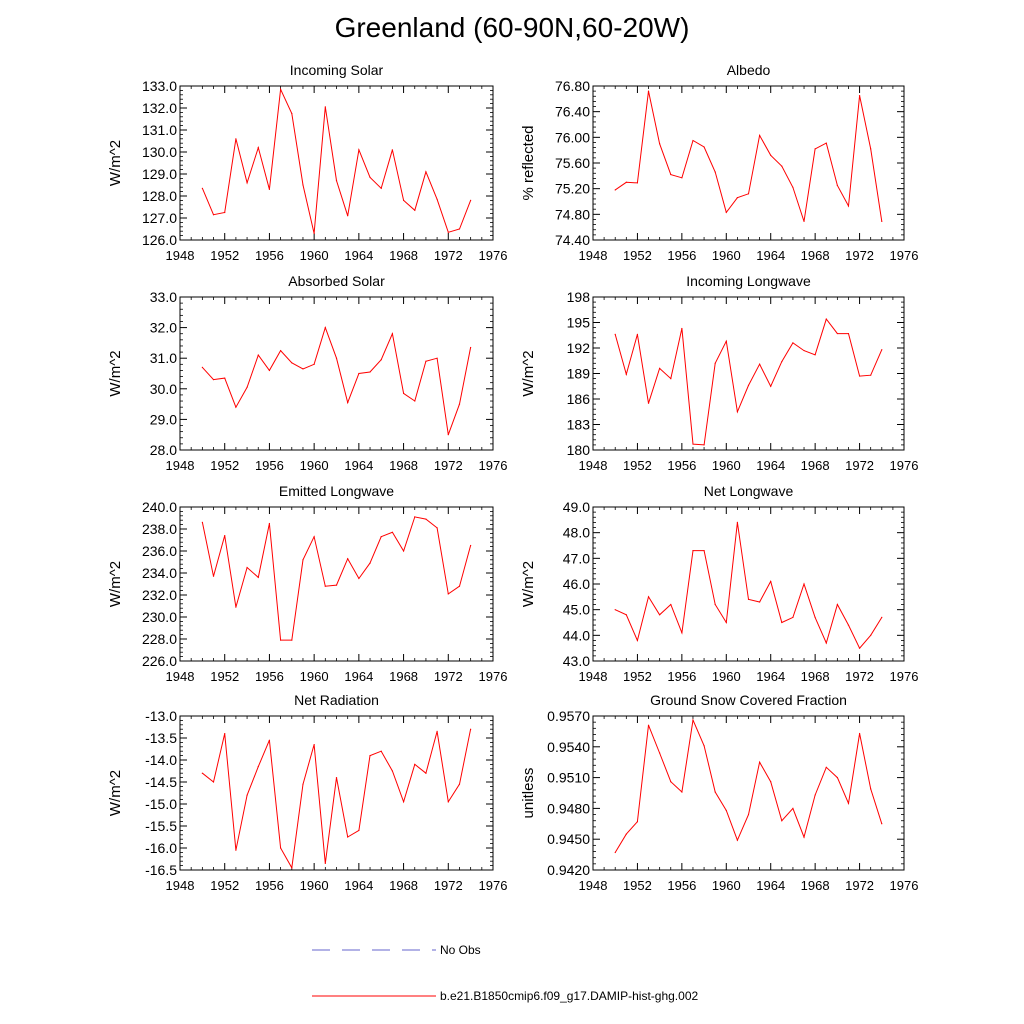  I want to click on y-tick-label: 31.0, so click(163, 358).